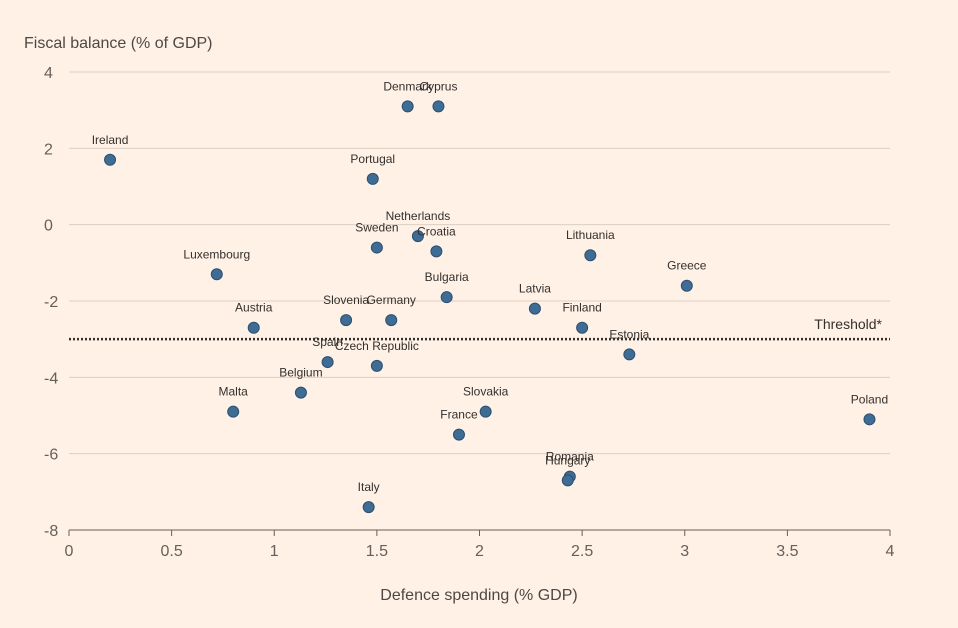 This screenshot has height=628, width=958. What do you see at coordinates (479, 328) in the screenshot?
I see `threshold: Threshold*` at bounding box center [479, 328].